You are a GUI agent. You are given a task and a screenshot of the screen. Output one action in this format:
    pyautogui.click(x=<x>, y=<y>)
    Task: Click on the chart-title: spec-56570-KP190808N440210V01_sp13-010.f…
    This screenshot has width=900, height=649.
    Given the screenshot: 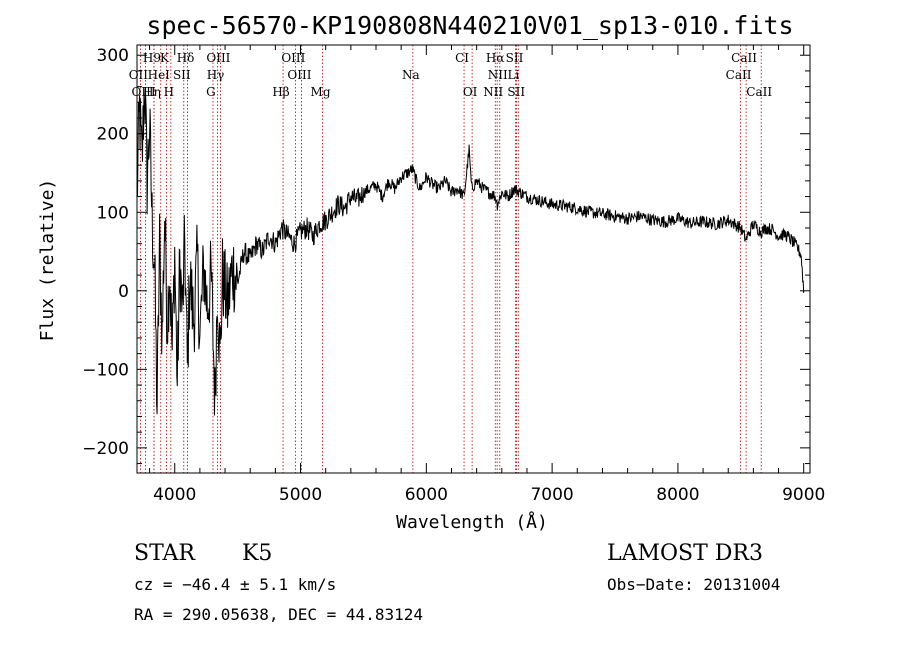 What is the action you would take?
    pyautogui.click(x=469, y=25)
    